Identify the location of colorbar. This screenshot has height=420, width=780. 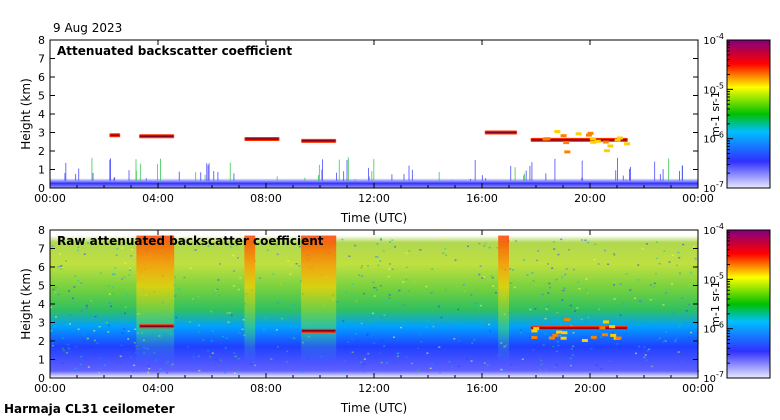
(748, 304).